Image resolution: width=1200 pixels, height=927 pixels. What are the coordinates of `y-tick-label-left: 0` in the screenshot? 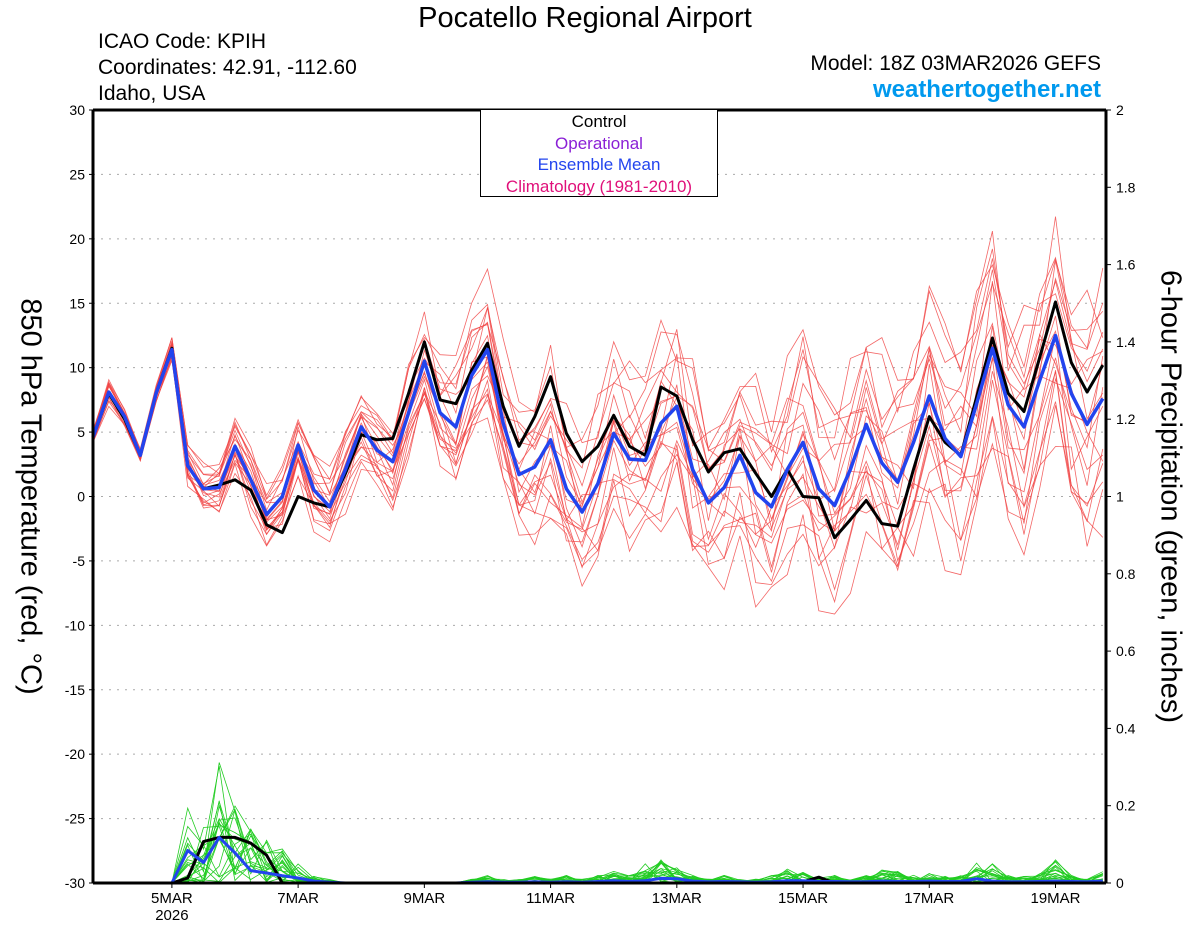 It's located at (81, 497).